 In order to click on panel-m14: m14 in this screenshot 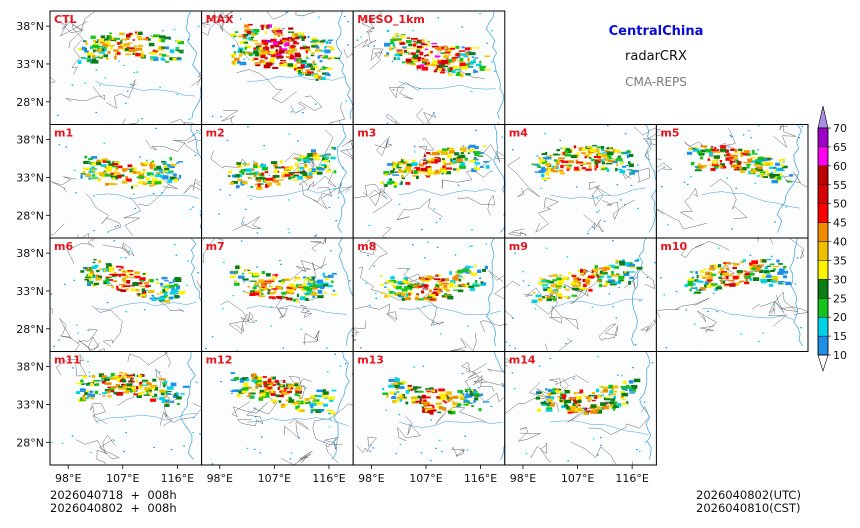, I will do `click(580, 408)`.